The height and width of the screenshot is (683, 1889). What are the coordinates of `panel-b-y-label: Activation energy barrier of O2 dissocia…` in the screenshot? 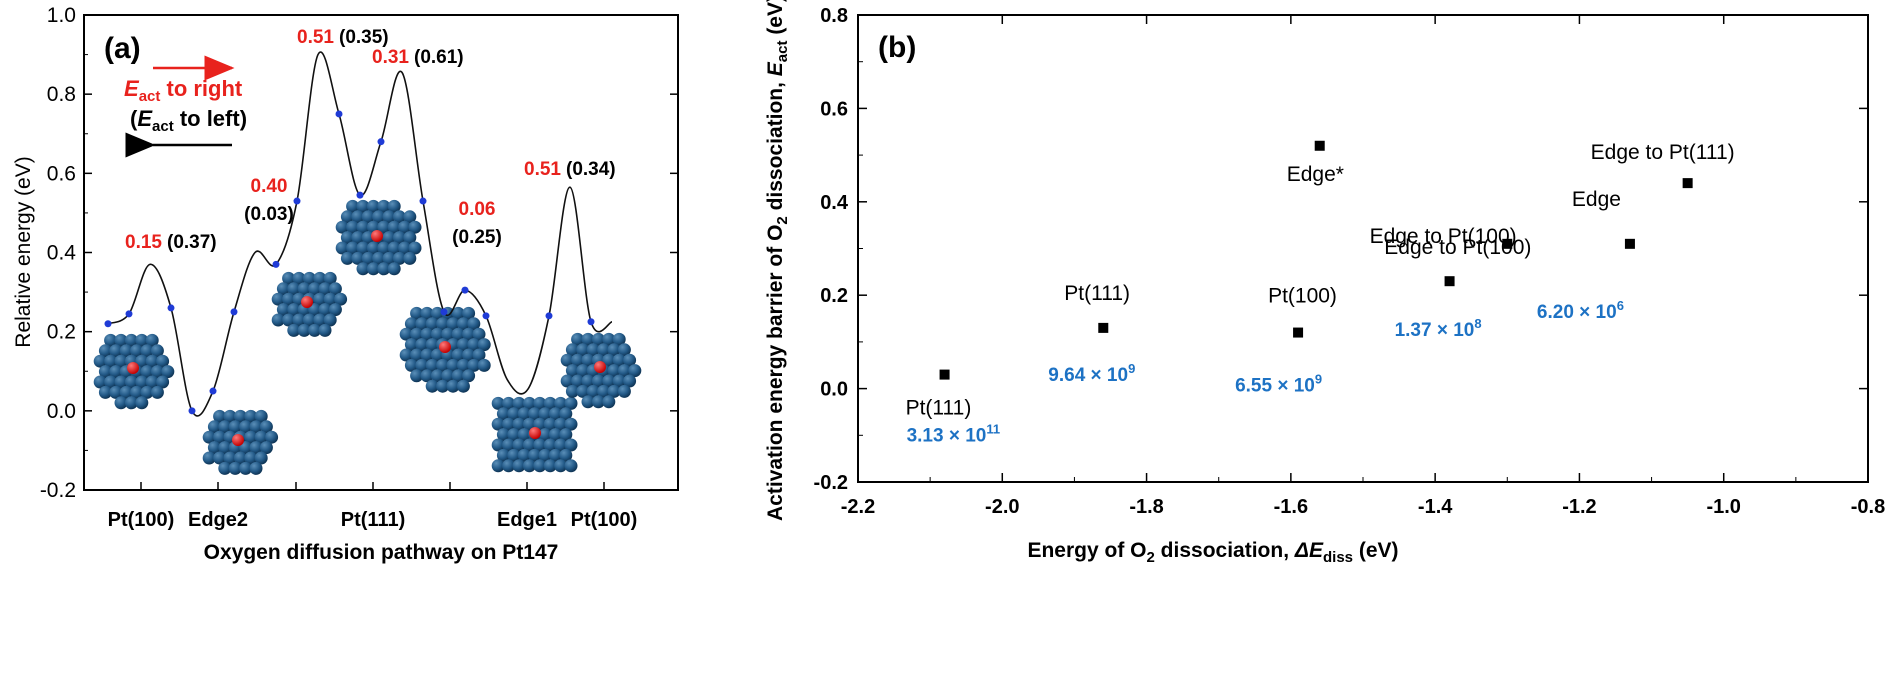 It's located at (777, 260).